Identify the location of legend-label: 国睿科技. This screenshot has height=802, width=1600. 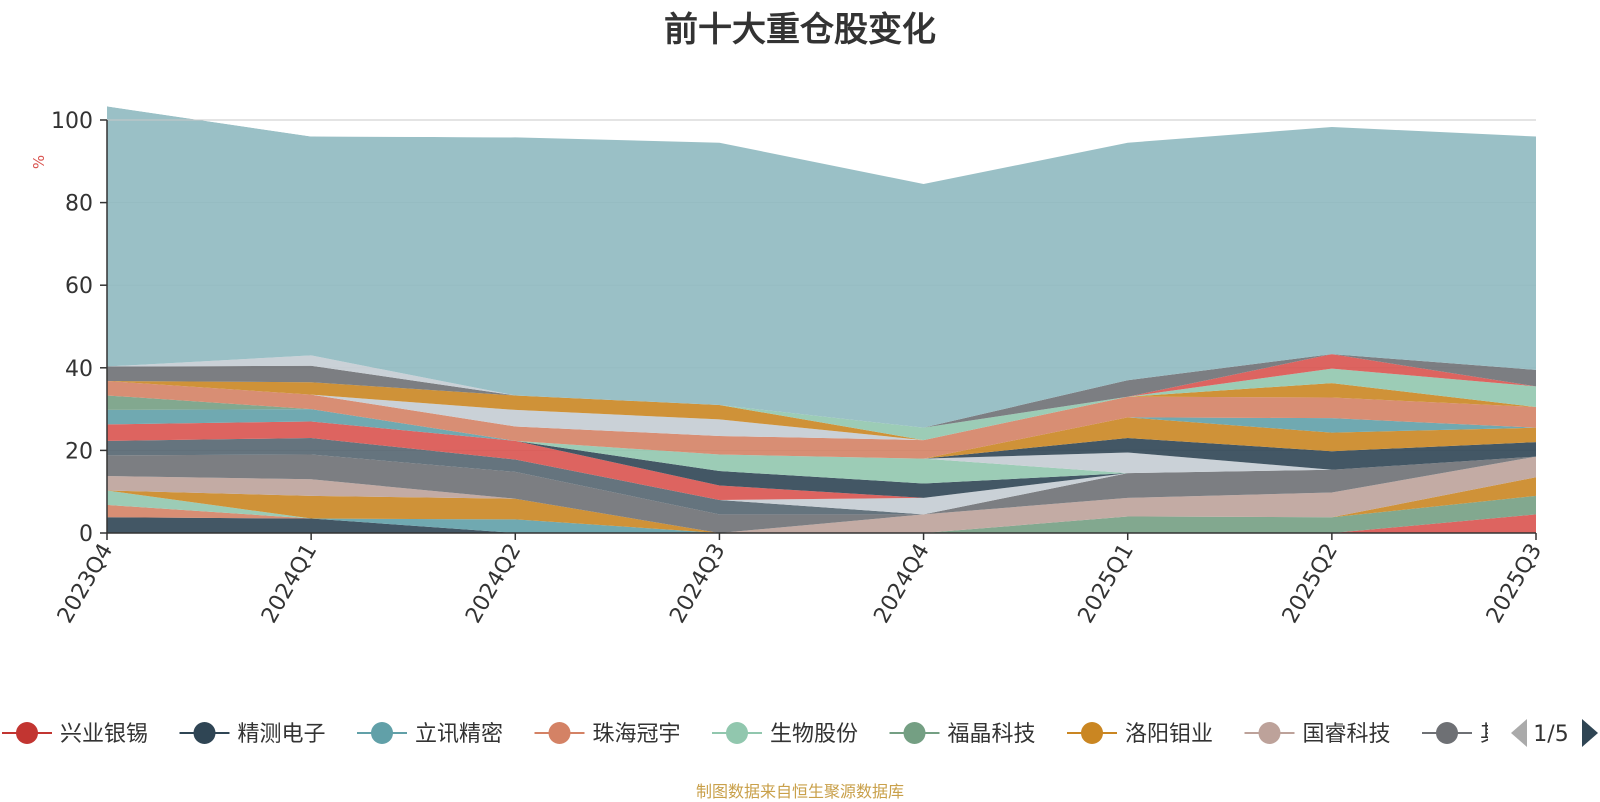
(1347, 734).